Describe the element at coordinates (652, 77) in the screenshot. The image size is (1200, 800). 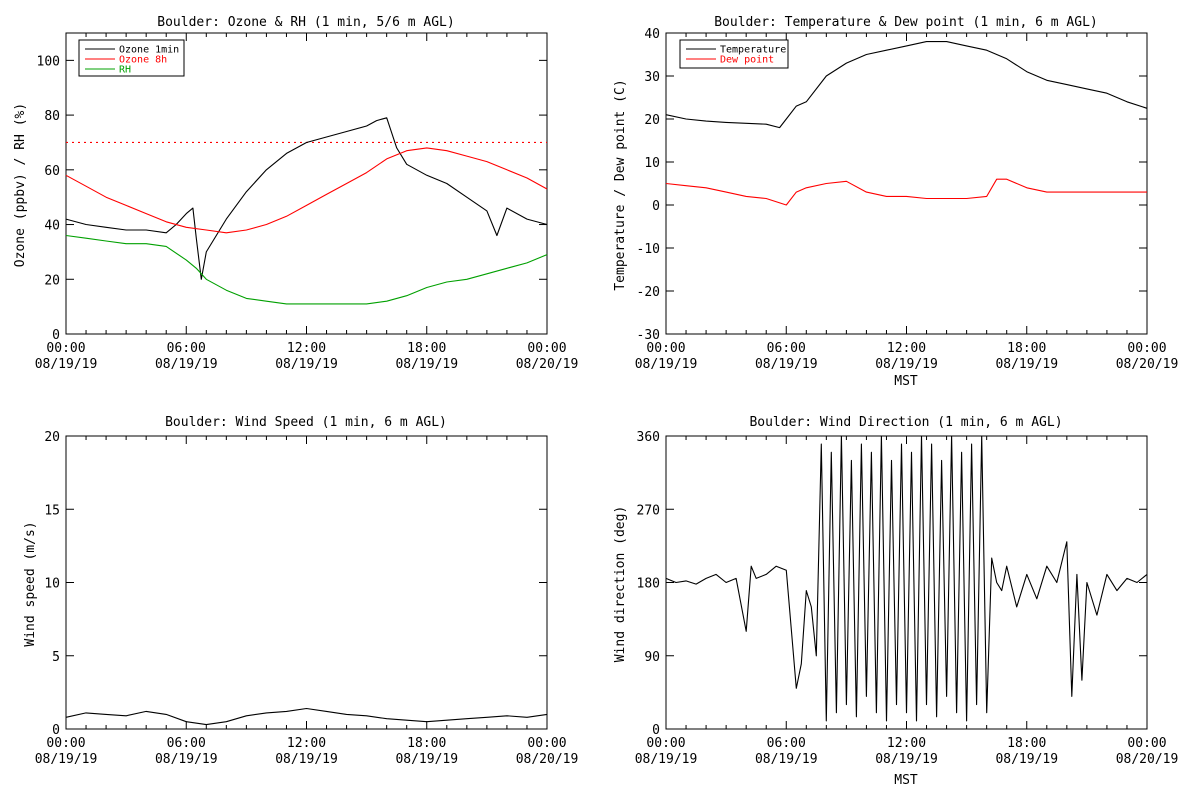
I see `y-tick-label: 30` at that location.